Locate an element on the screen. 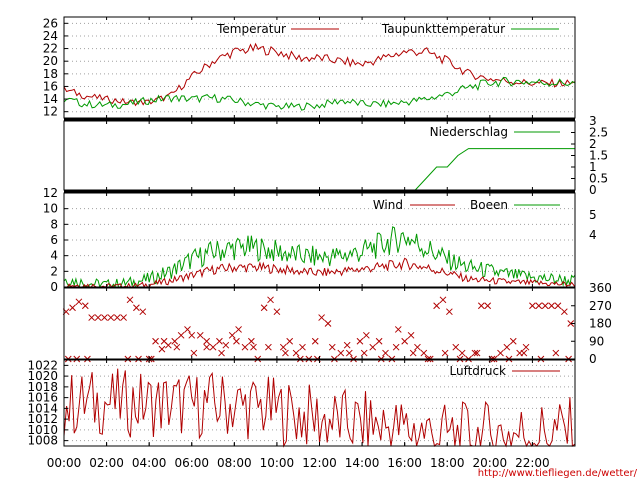 The image size is (640, 480). y-tick-label: 22 is located at coordinates (50, 49).